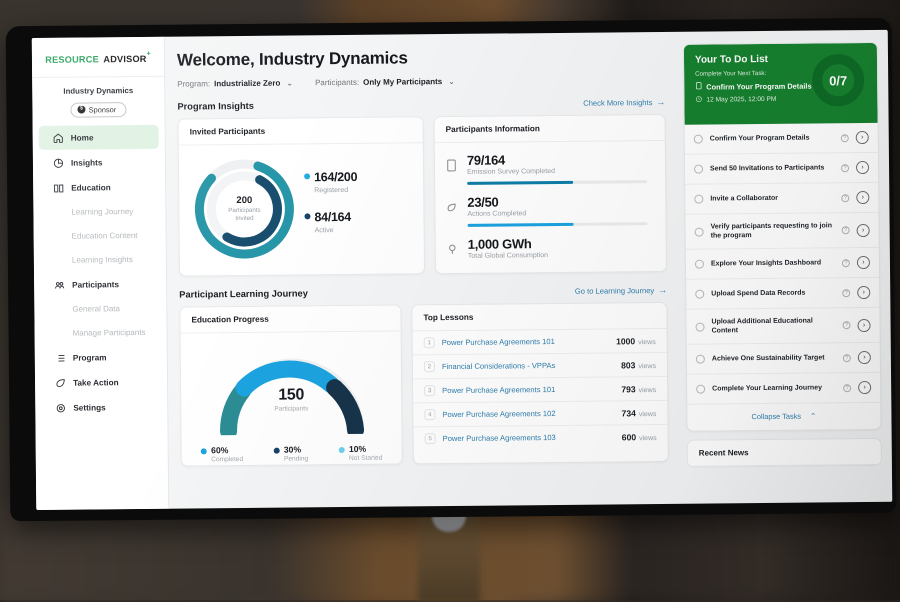 Image resolution: width=900 pixels, height=602 pixels. What do you see at coordinates (99, 212) in the screenshot?
I see `sidebar-subitem-learning-journey: Learning Journey` at bounding box center [99, 212].